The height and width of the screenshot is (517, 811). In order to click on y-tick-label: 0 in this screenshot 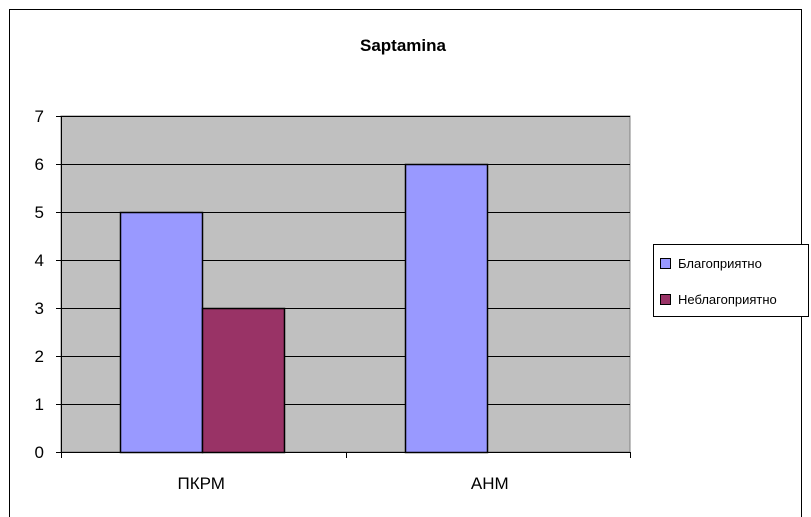, I will do `click(39, 452)`.